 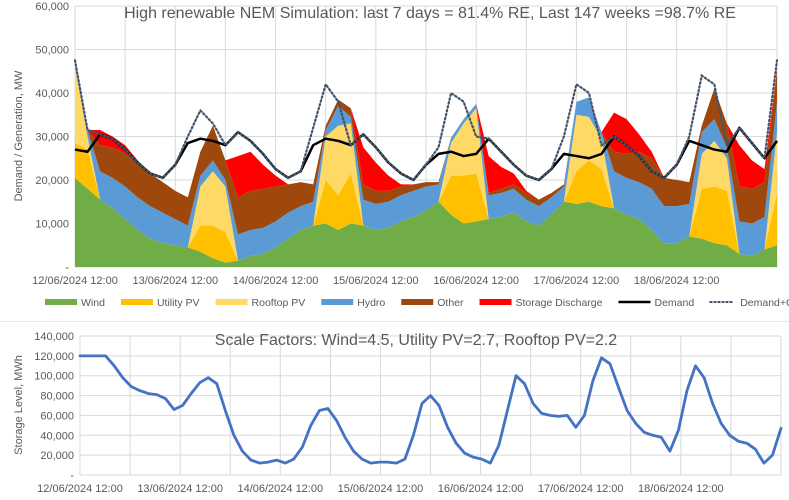 What do you see at coordinates (93, 303) in the screenshot?
I see `legend-label: Wind` at bounding box center [93, 303].